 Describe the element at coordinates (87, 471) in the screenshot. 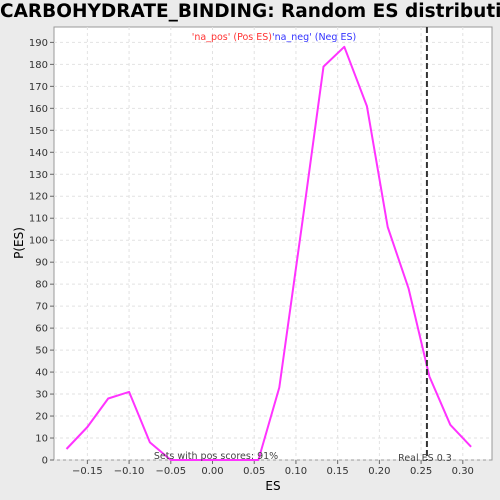

I see `x-tick-label: −0.15` at that location.